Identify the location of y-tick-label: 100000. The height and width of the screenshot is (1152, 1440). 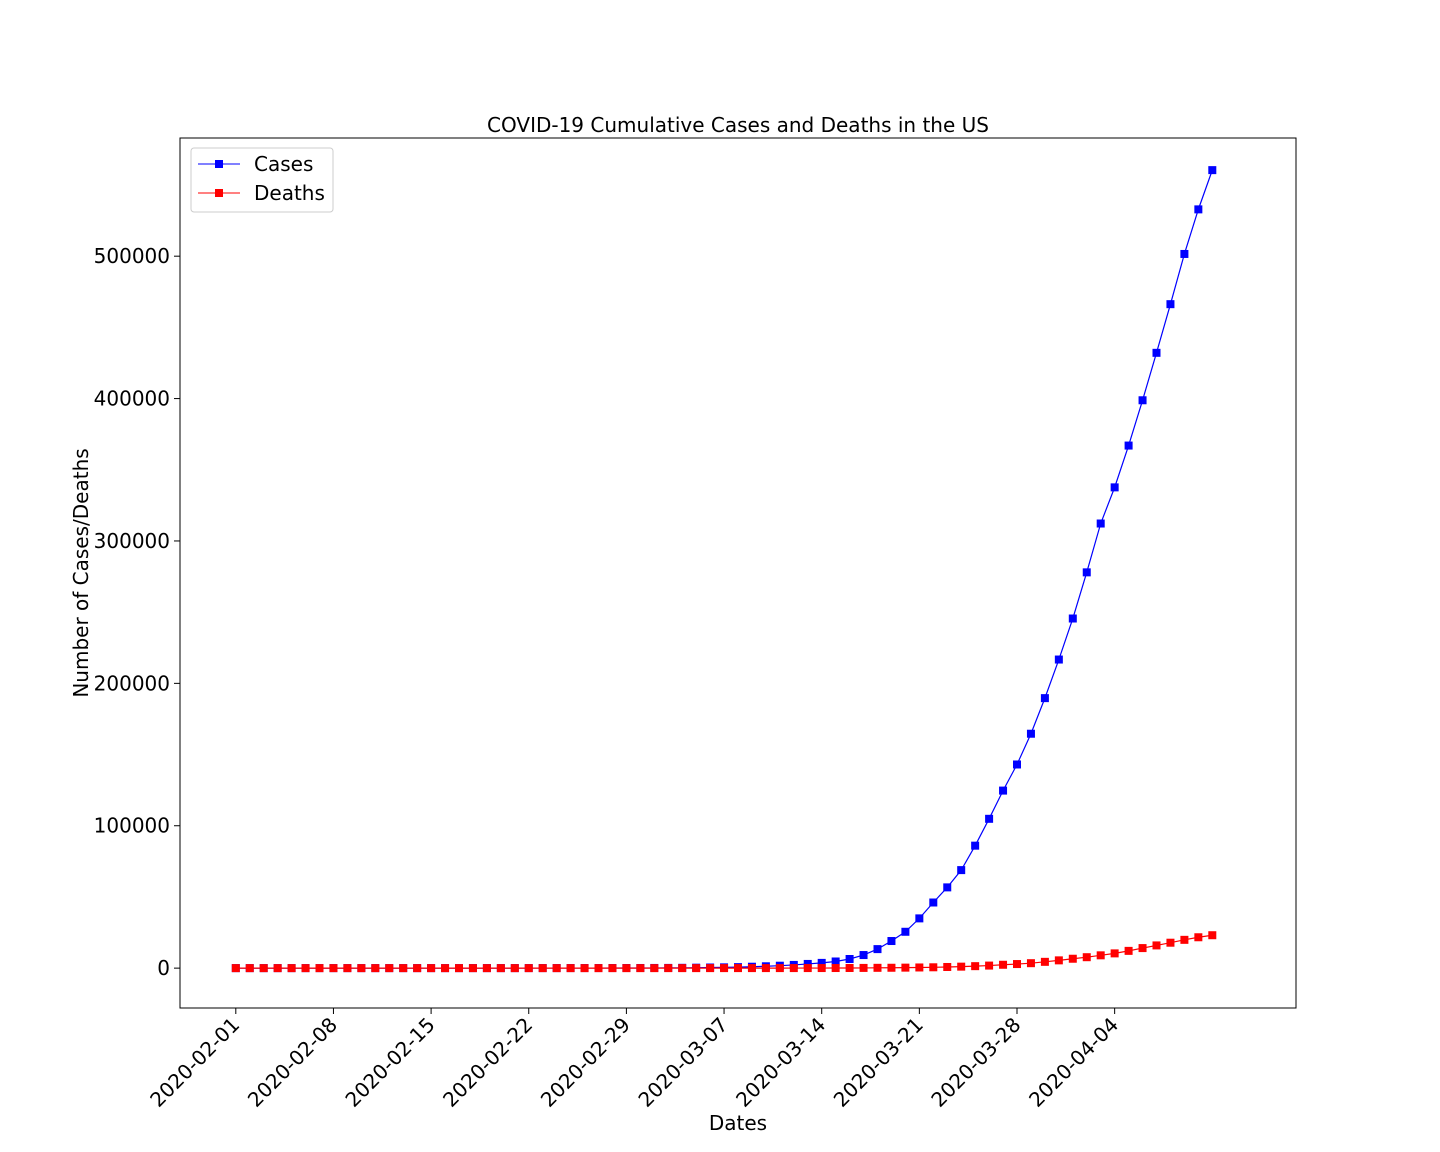
(132, 826).